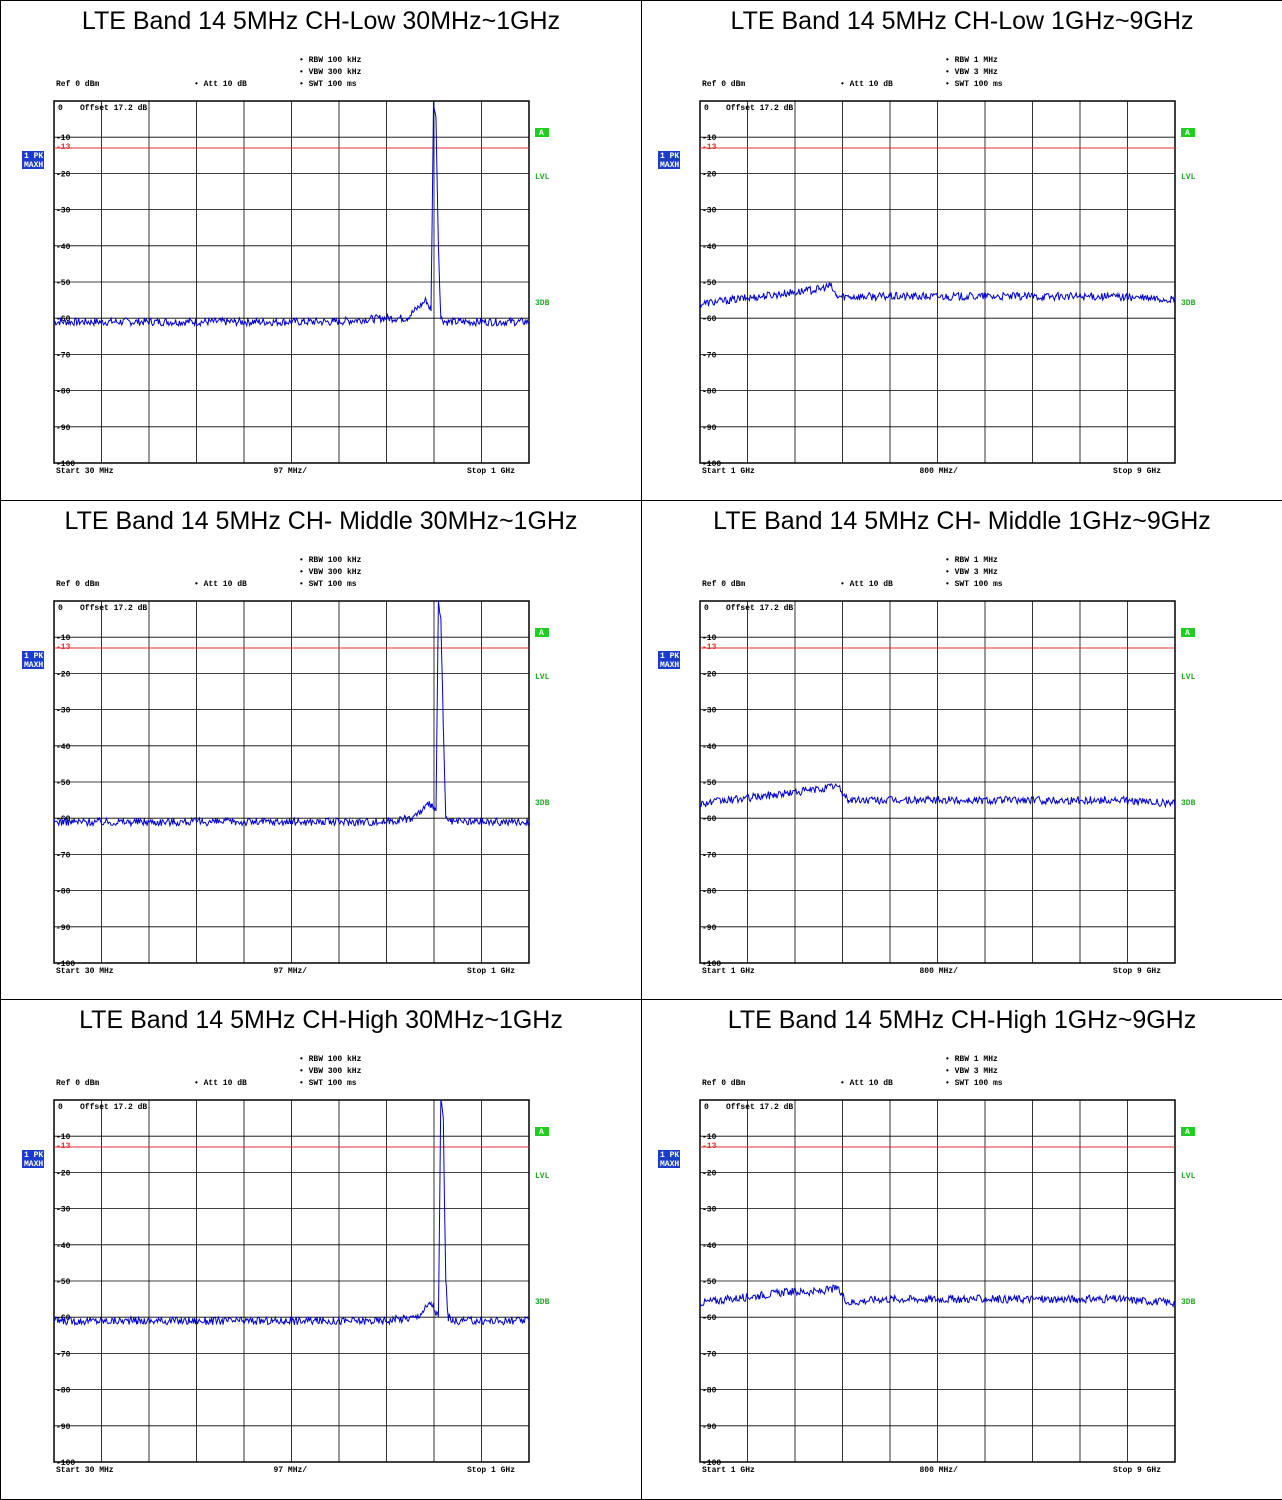 The image size is (1282, 1500). What do you see at coordinates (321, 21) in the screenshot?
I see `panel-title: LTE Band 14 5MHz CH-Low 30MHz~1GHz` at bounding box center [321, 21].